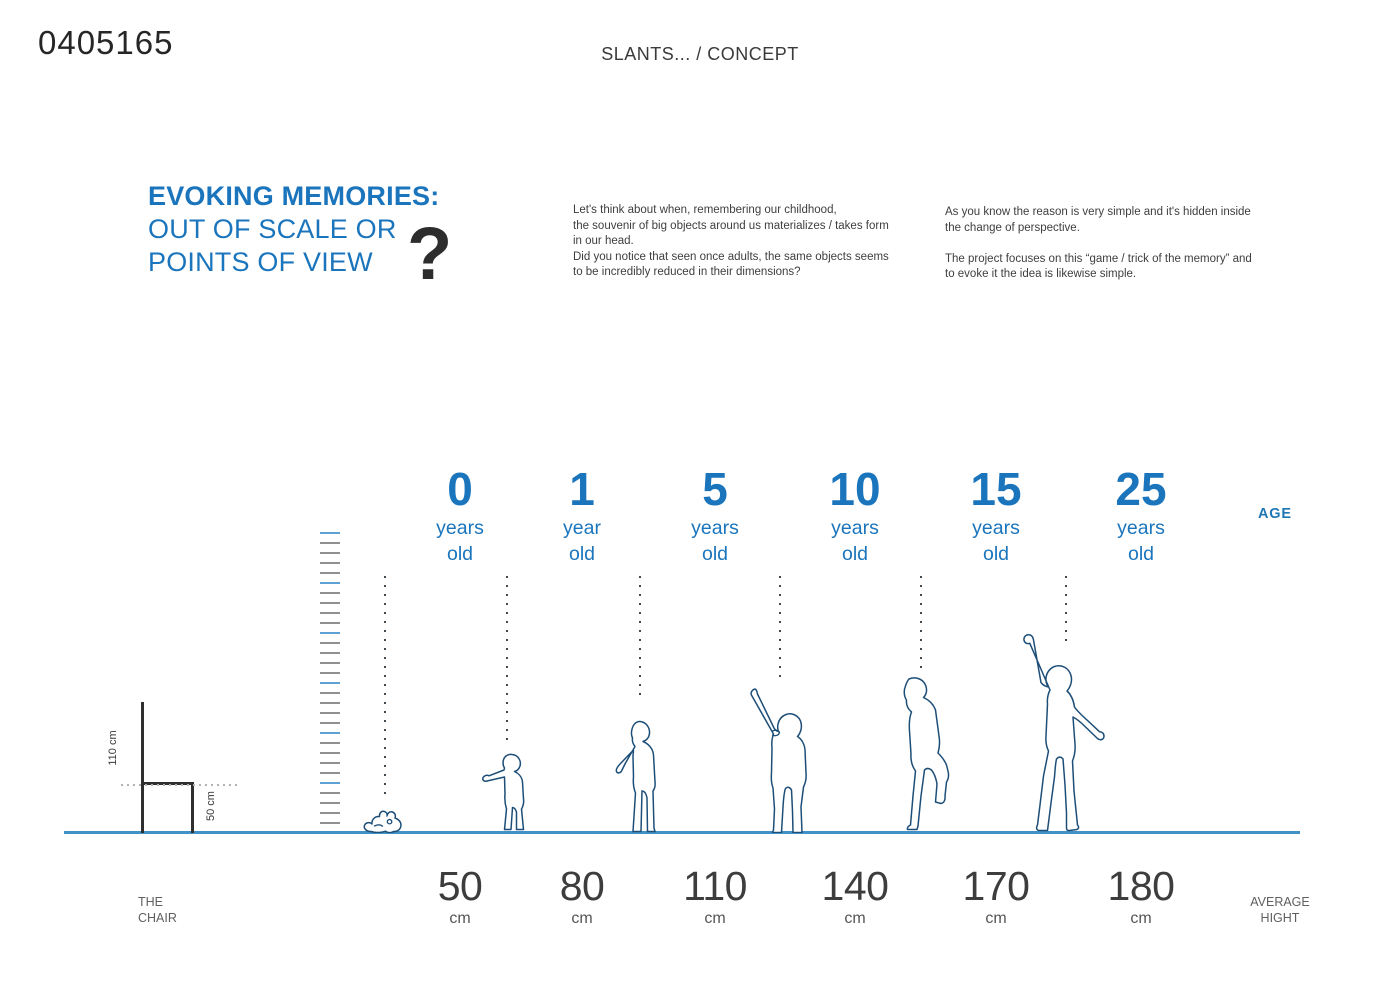  I want to click on project-code: 0405165, so click(106, 42).